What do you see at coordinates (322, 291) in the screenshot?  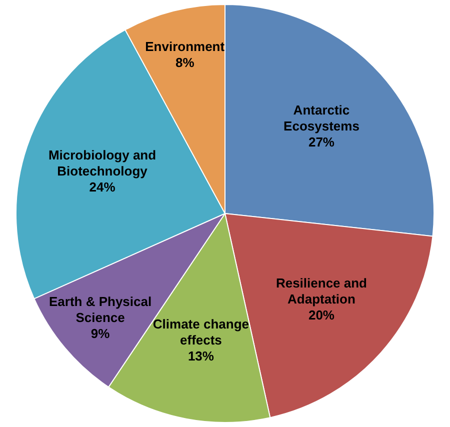 I see `slice-label: Resilience and Adaptation` at bounding box center [322, 291].